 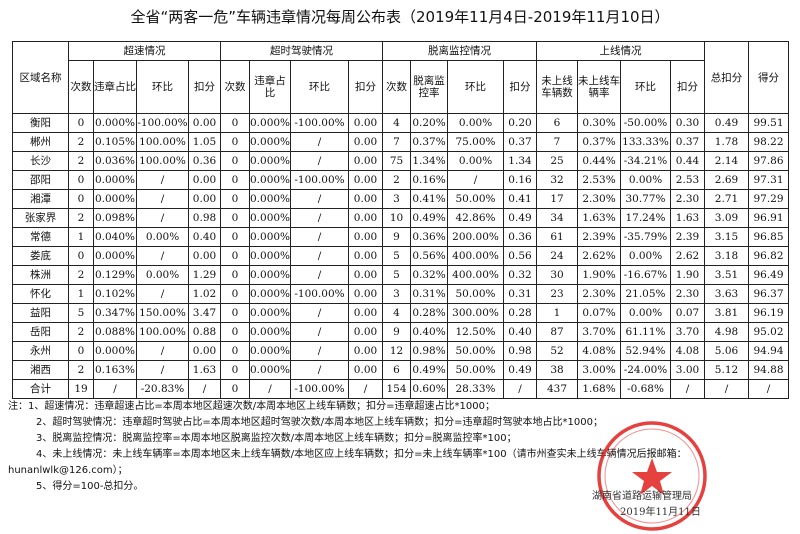 What do you see at coordinates (620, 51) in the screenshot?
I see `header-online: 上线情况` at bounding box center [620, 51].